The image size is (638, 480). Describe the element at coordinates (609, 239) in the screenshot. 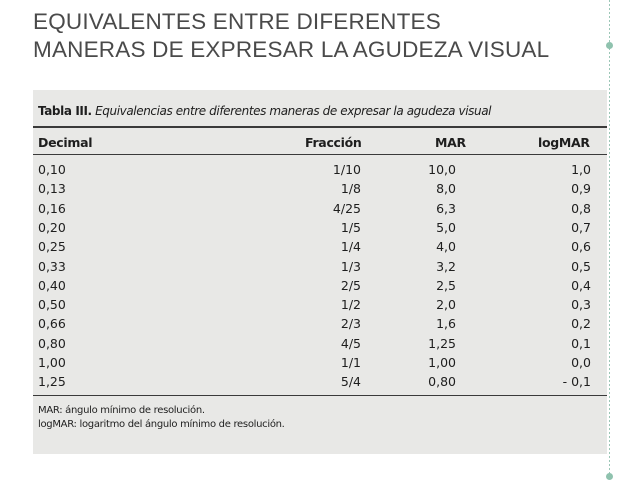

I see `decorative-dotted-rule` at that location.